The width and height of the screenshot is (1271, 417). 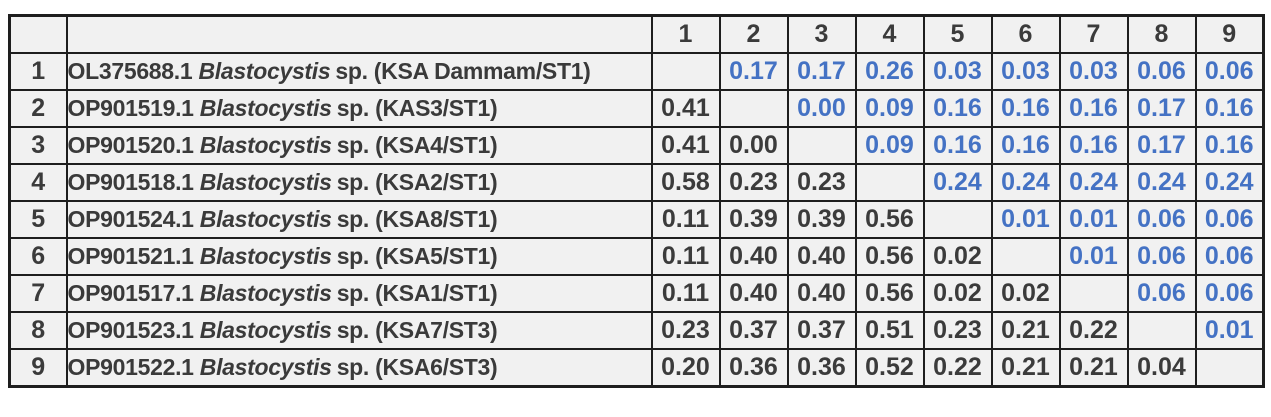 What do you see at coordinates (133, 293) in the screenshot?
I see `accession-text: OP901517.1` at bounding box center [133, 293].